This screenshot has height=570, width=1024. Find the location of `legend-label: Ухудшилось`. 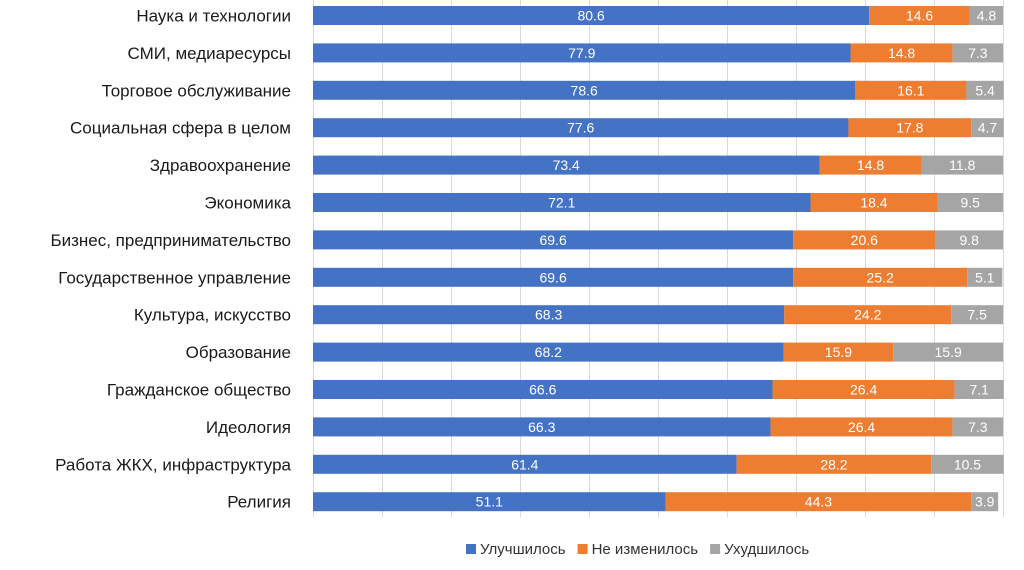

legend-label: Ухудшилось is located at coordinates (766, 549).